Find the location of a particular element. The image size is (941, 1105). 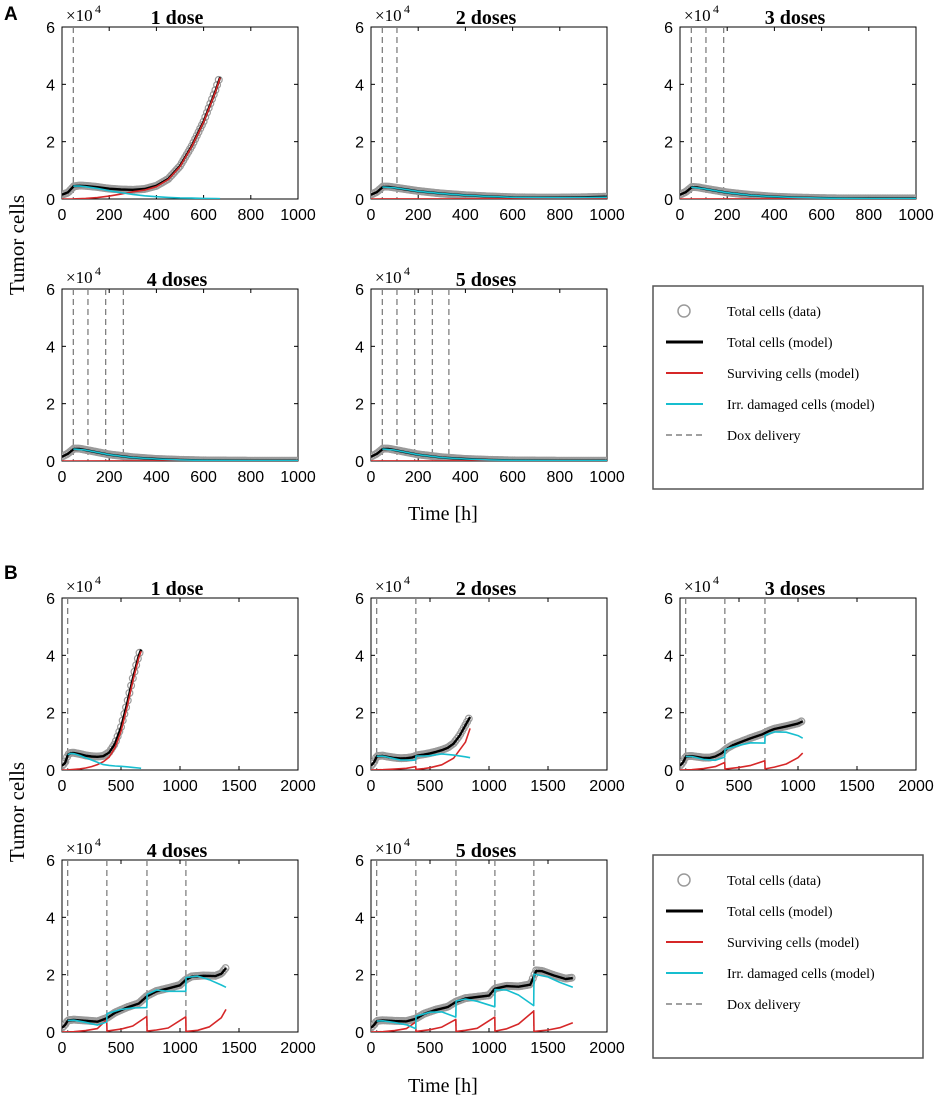

legend-b-model-label: Total cells (model) is located at coordinates (780, 912).